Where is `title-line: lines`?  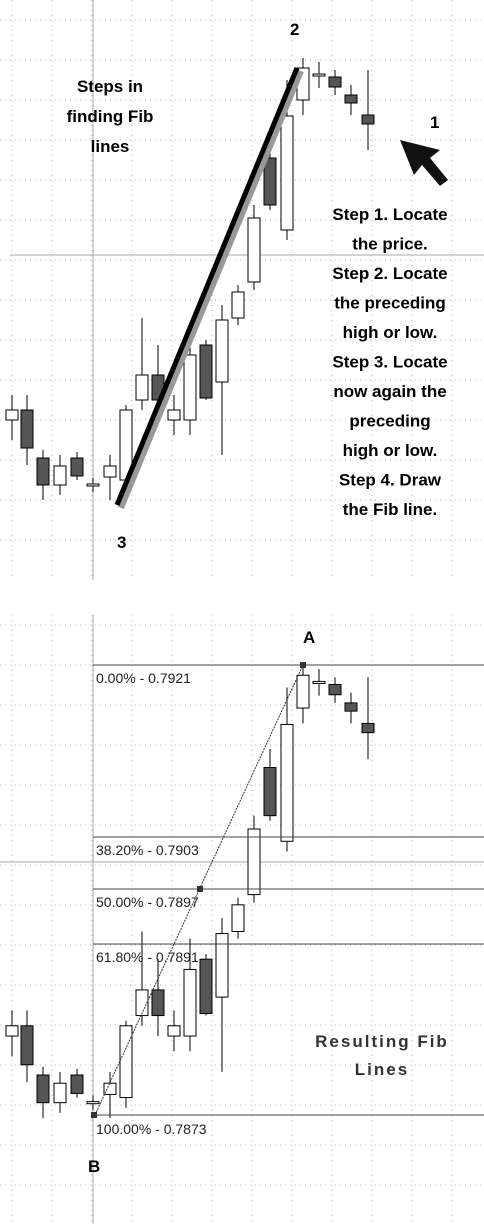
title-line: lines is located at coordinates (110, 146).